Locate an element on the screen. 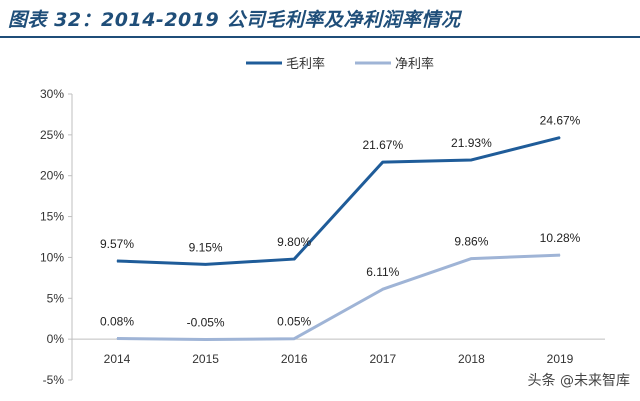  data-label: 0.08% is located at coordinates (117, 321).